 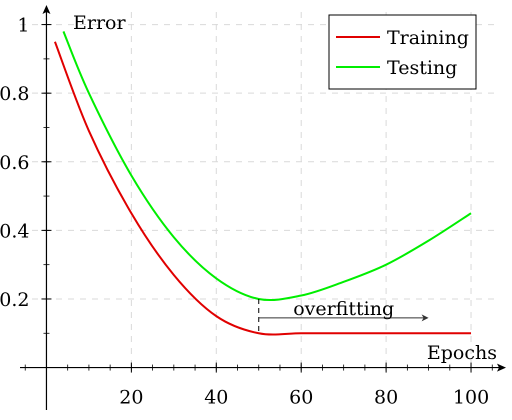 I want to click on y-tick-label: 0.4, so click(x=14, y=231).